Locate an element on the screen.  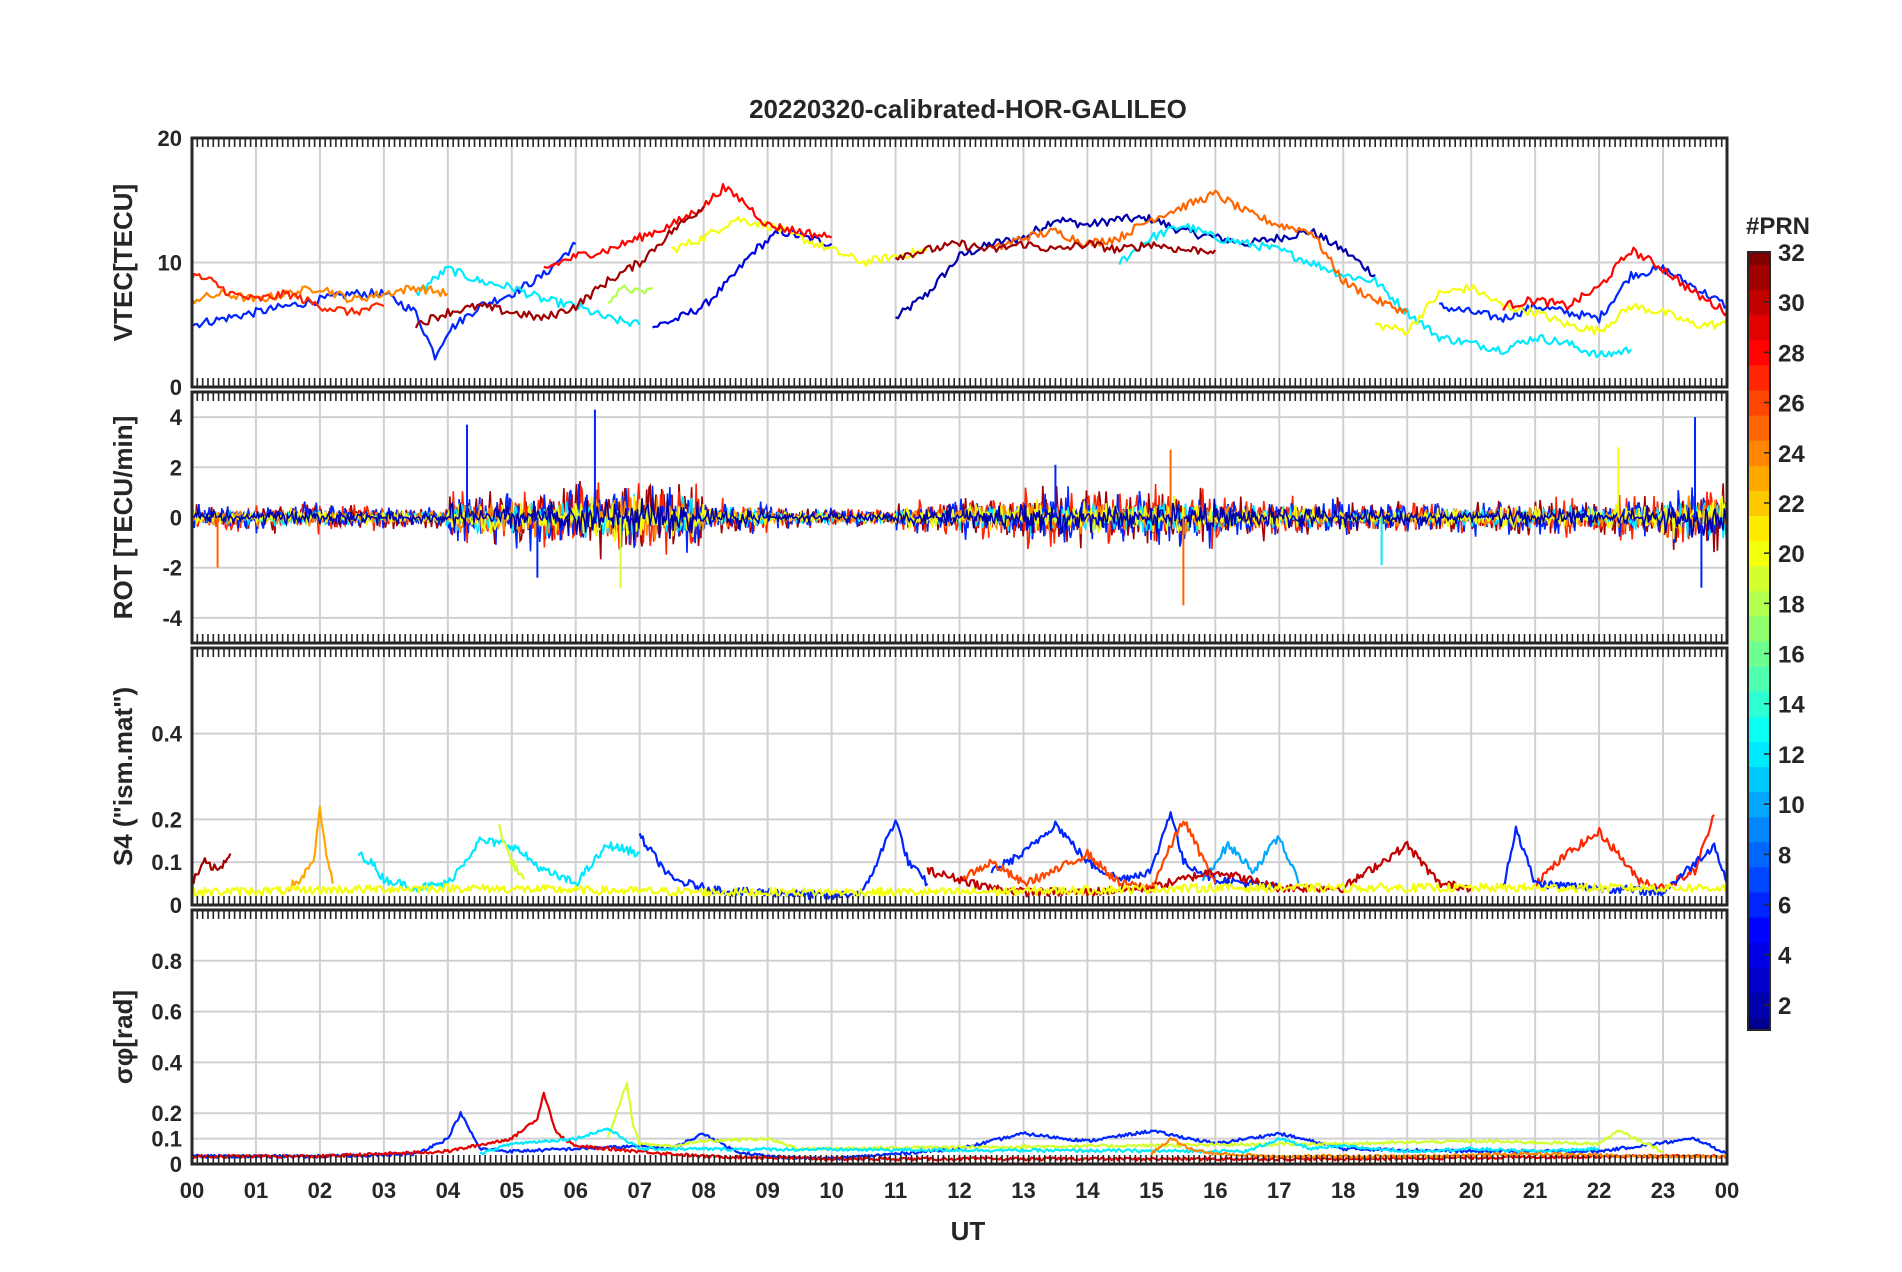
y-tick-label: -2 is located at coordinates (172, 568).